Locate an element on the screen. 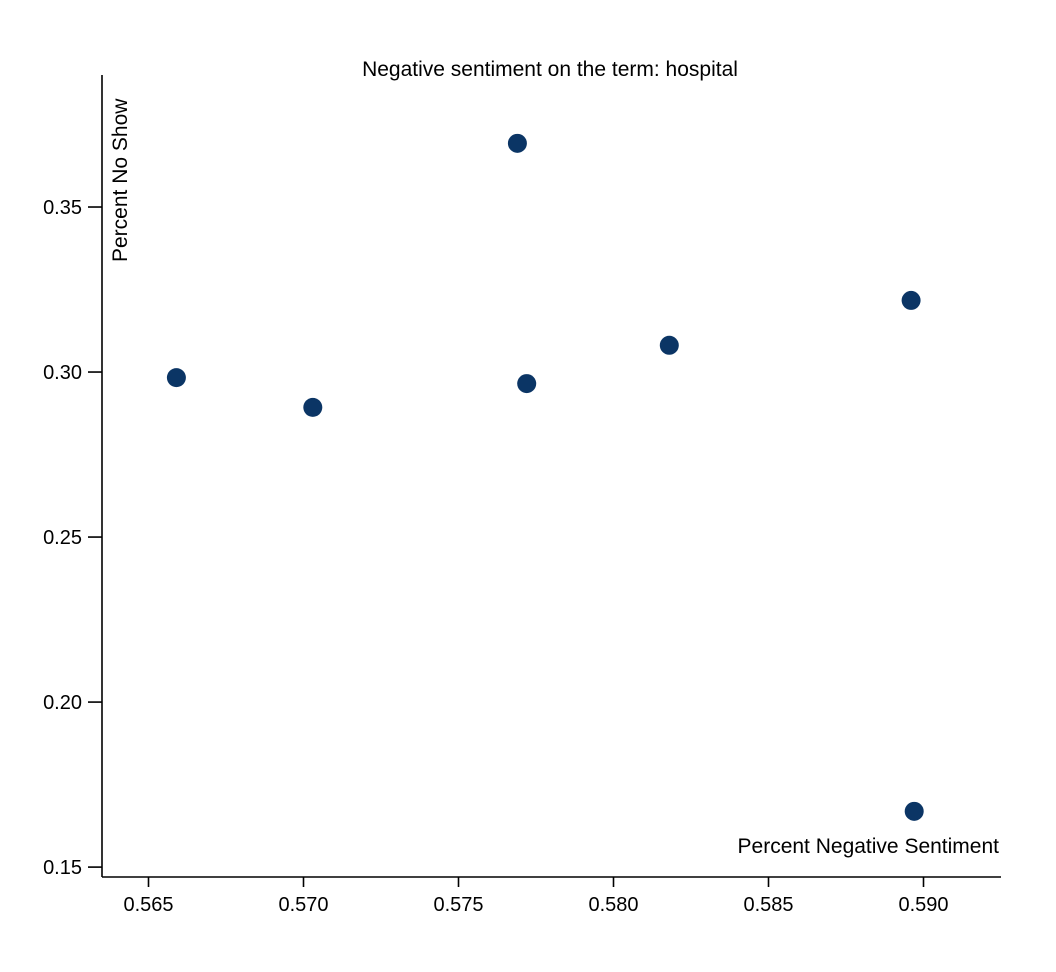 Image resolution: width=1056 pixels, height=972 pixels. chart-title: Negative sentiment on the term: hospital is located at coordinates (550, 69).